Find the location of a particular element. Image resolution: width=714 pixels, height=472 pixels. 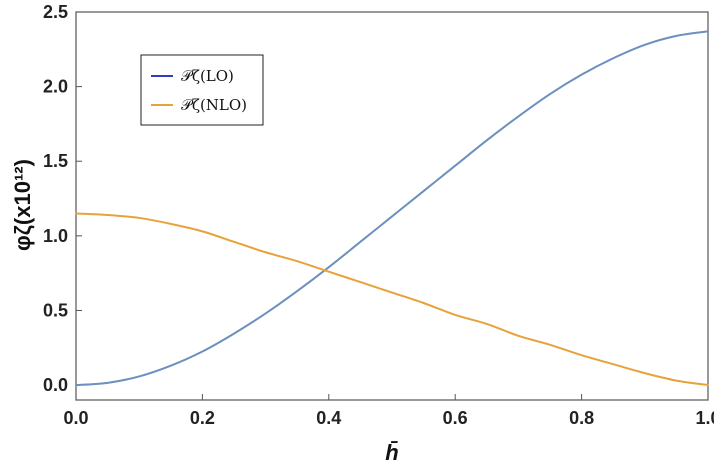

y-tick-label: 2.0 is located at coordinates (55, 87).